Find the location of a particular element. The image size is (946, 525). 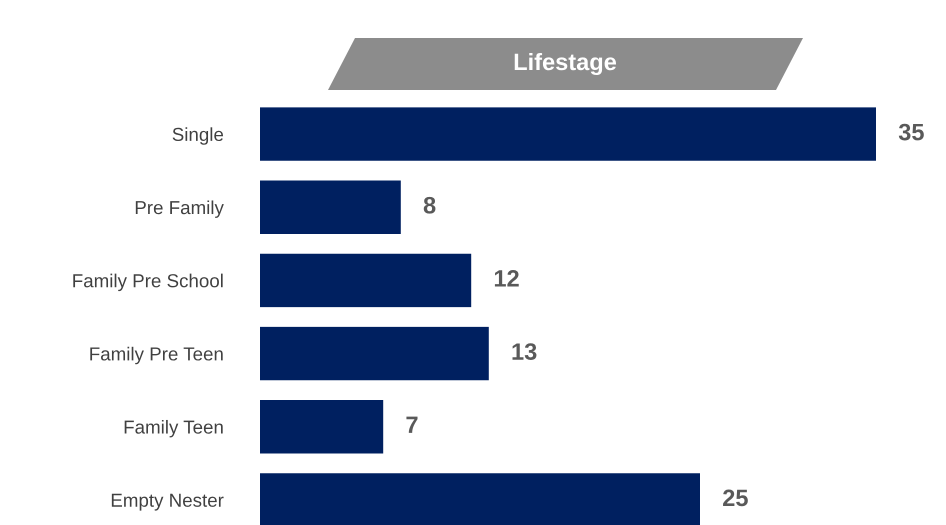

data-label: 25 is located at coordinates (735, 498).